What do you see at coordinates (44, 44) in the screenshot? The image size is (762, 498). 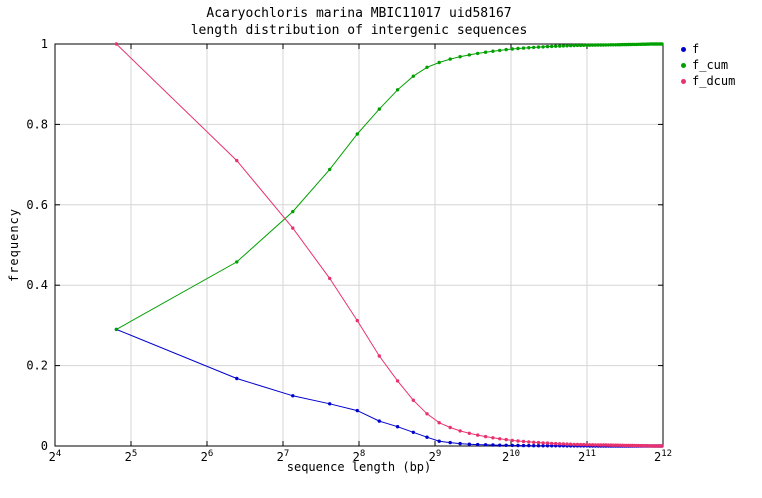 I see `svg-text: 1` at bounding box center [44, 44].